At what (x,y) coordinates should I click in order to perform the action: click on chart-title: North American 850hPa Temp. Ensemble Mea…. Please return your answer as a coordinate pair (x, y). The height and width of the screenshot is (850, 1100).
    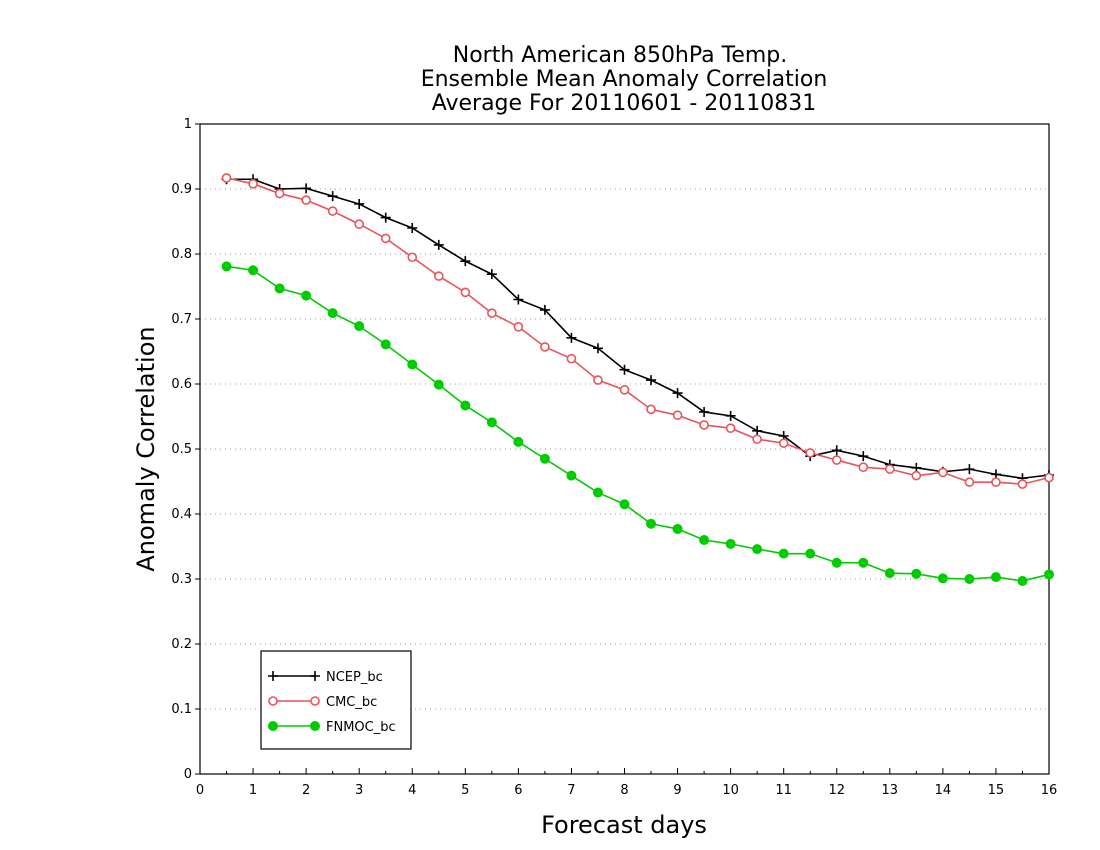
    Looking at the image, I should click on (624, 79).